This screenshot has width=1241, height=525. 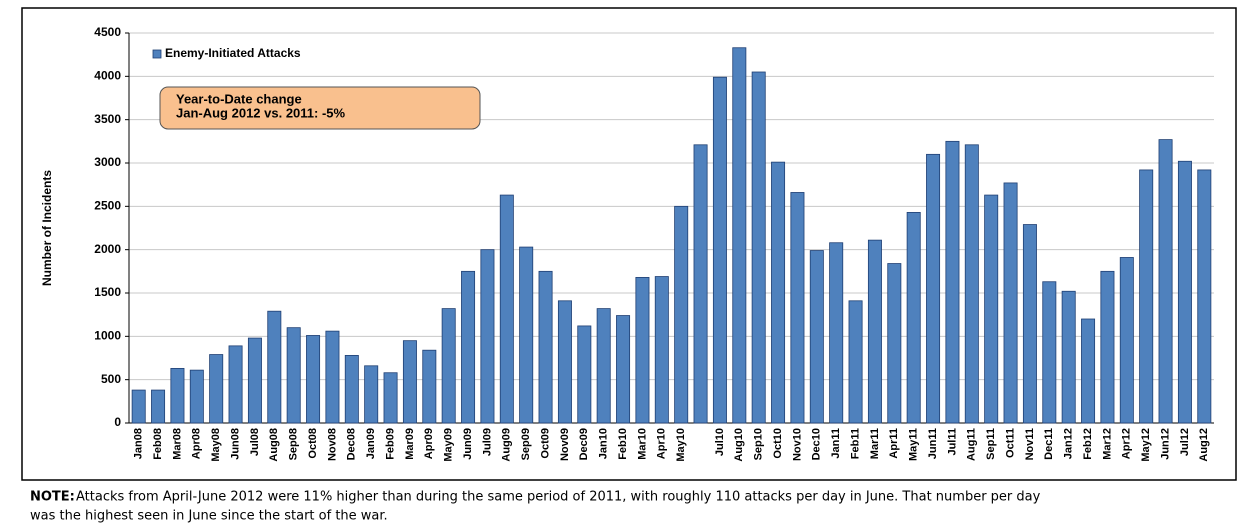 What do you see at coordinates (255, 442) in the screenshot?
I see `x-tick-label: Jul08` at bounding box center [255, 442].